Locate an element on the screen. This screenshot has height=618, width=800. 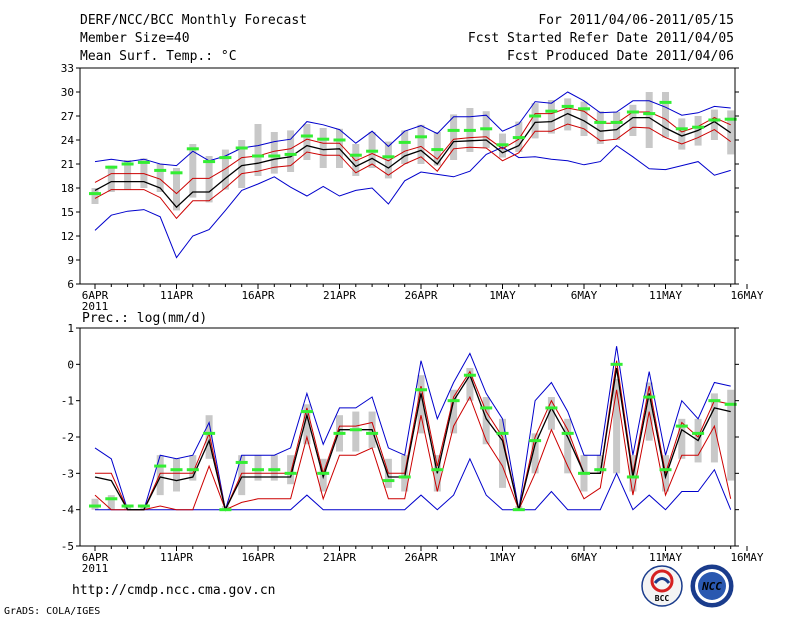
series-line-upper is located at coordinates (412, 151).